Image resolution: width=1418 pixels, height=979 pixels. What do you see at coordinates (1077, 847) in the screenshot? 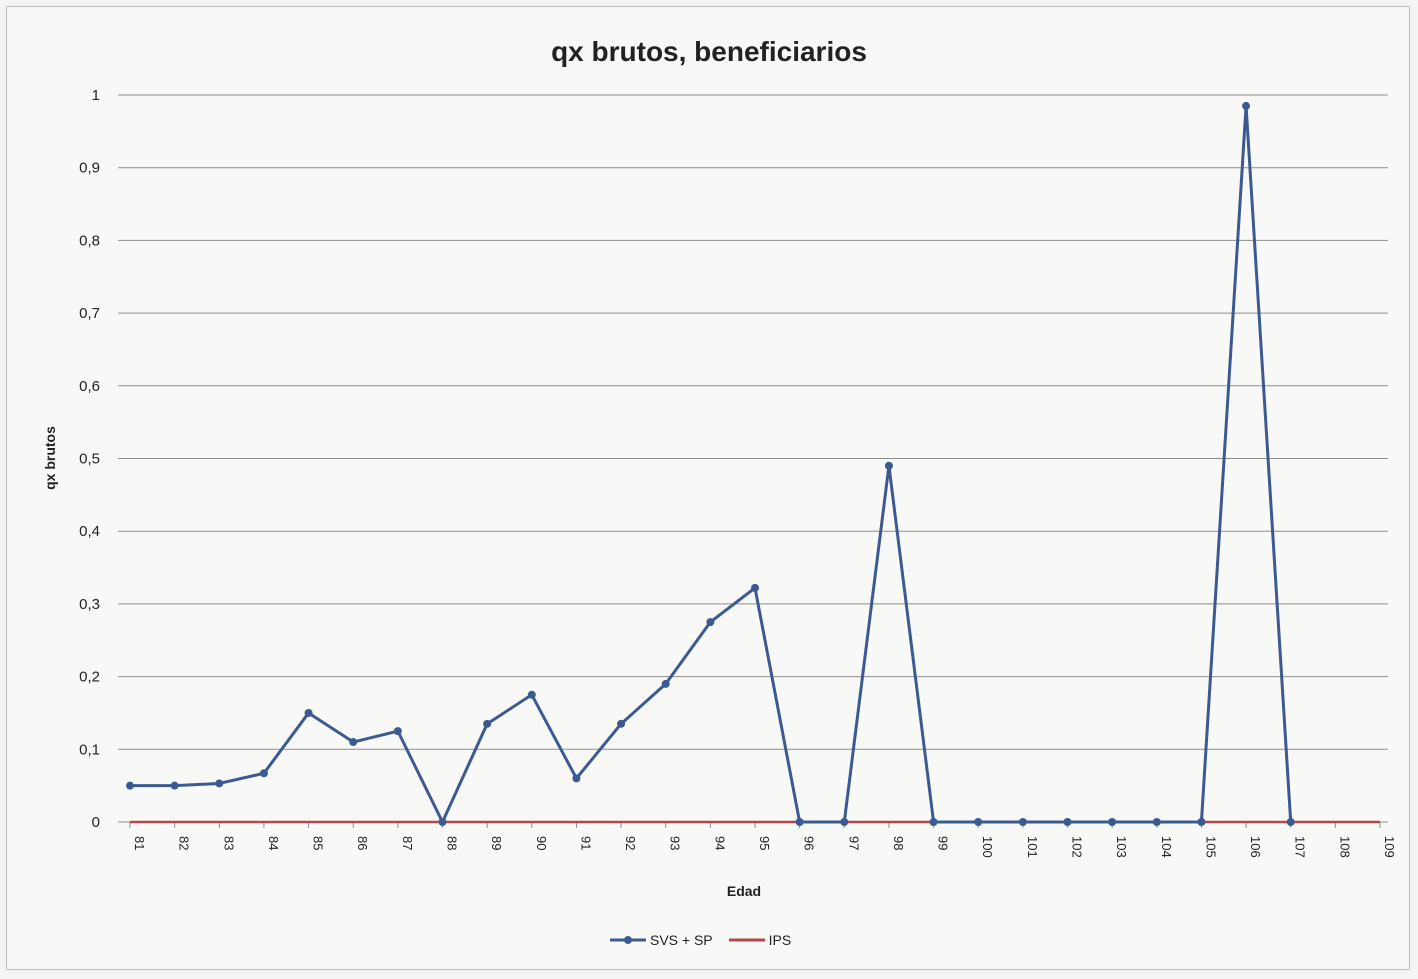
I see `x-tick-label: 102` at bounding box center [1077, 847].